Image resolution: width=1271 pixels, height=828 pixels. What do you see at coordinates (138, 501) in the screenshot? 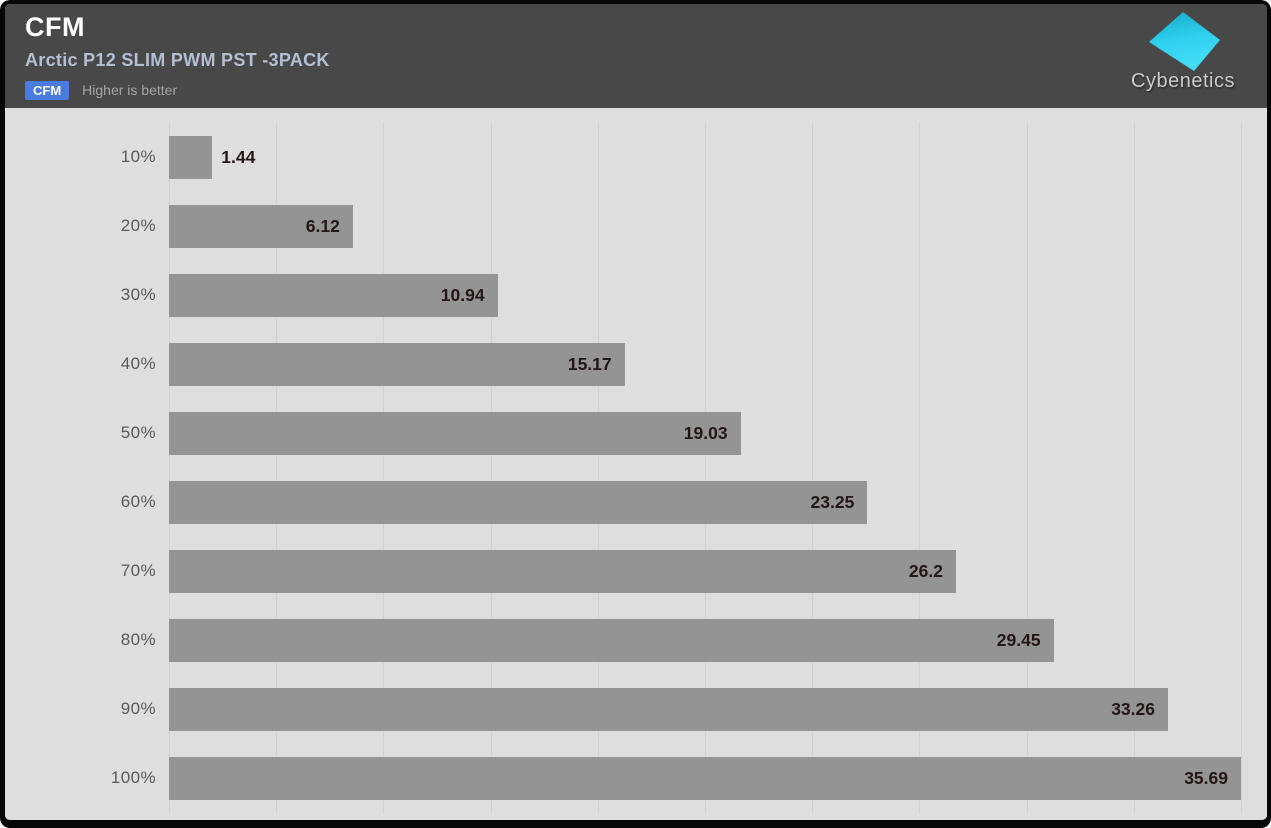
I see `category-label: 60%` at bounding box center [138, 501].